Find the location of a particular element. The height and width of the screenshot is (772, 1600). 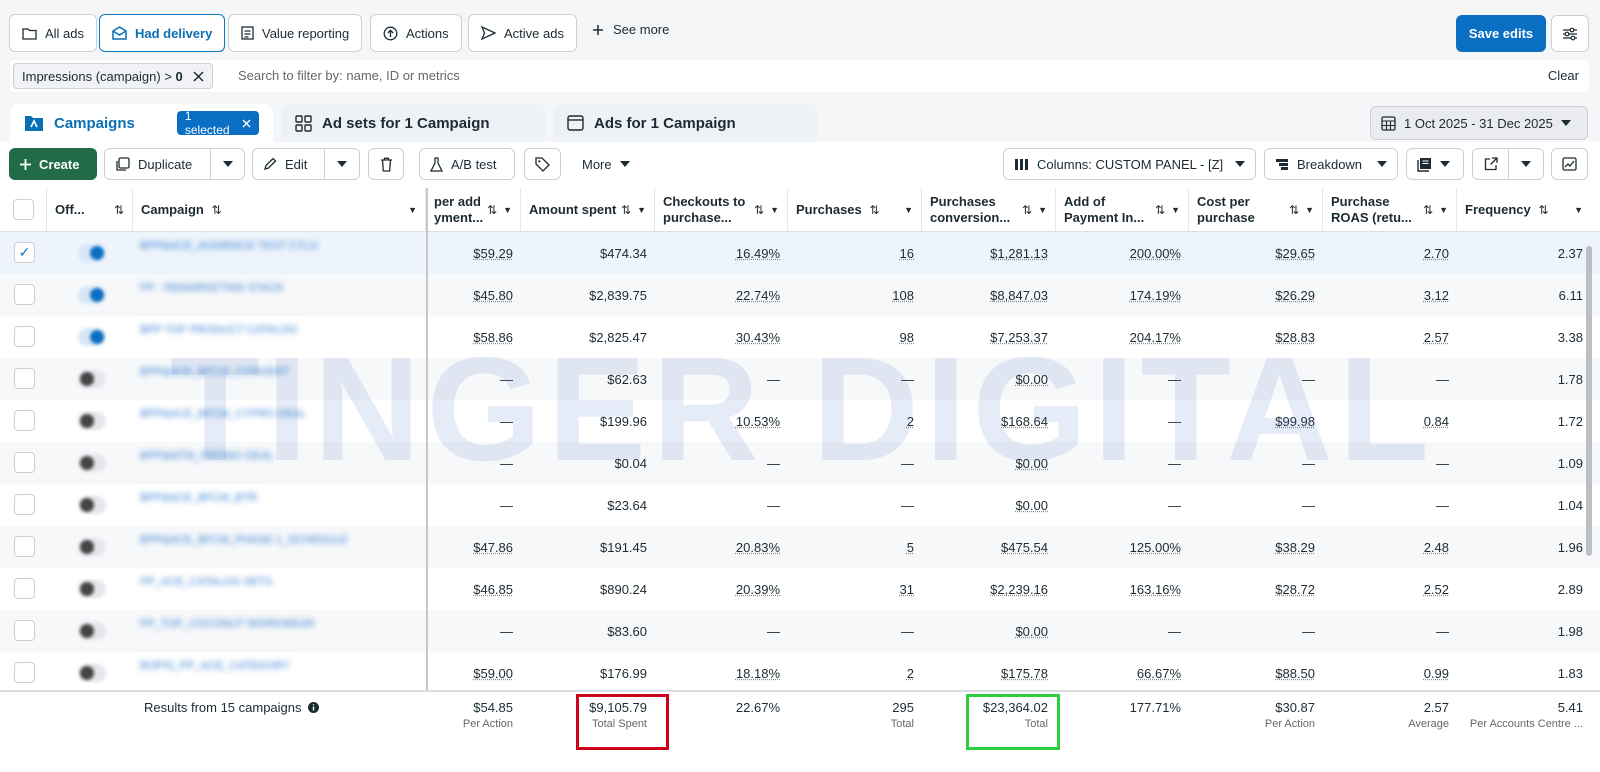

settings-button is located at coordinates (1570, 33).